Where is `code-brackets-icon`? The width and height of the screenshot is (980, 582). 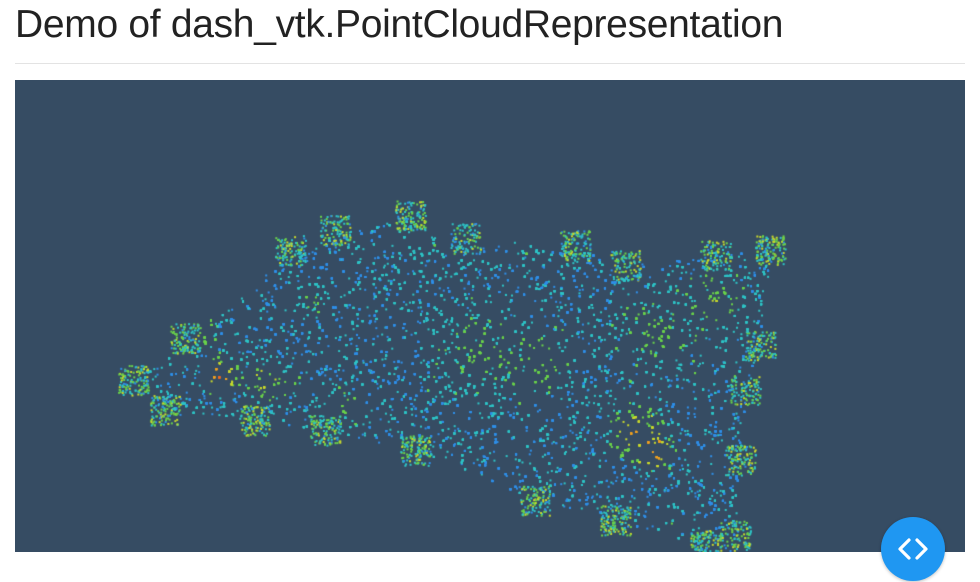
code-brackets-icon is located at coordinates (913, 549).